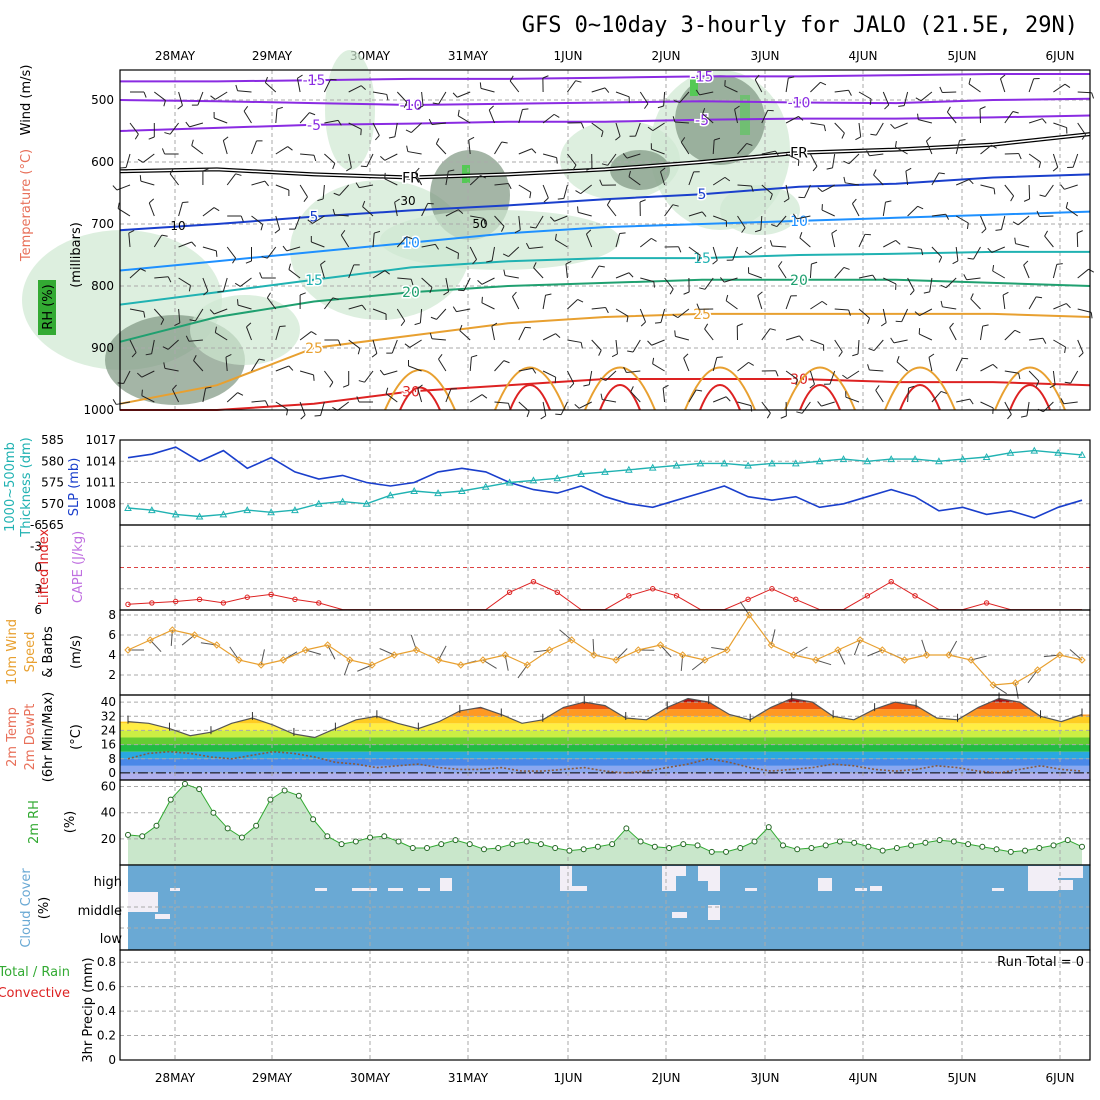 The width and height of the screenshot is (1100, 1100). Describe the element at coordinates (468, 1078) in the screenshot. I see `bottom-date-label: 31MAY` at that location.